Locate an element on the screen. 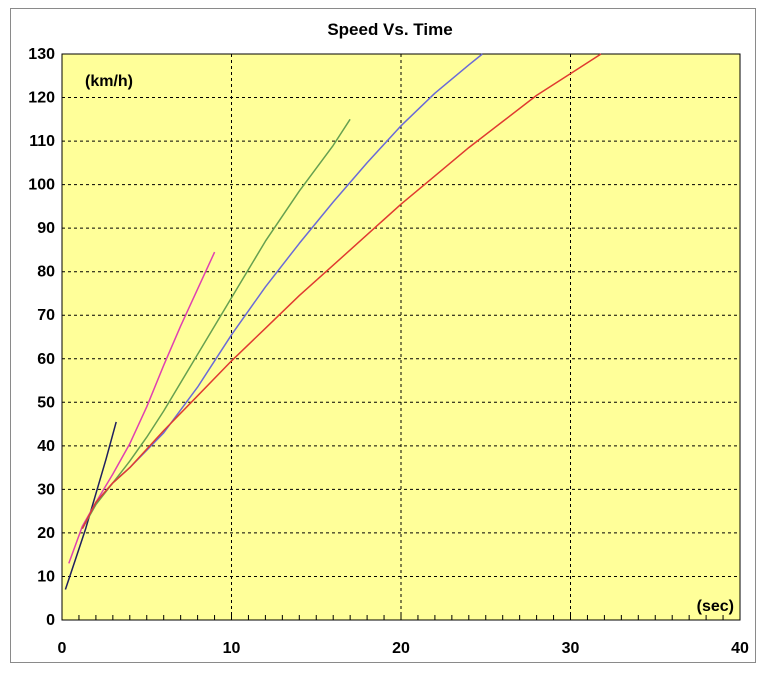  x-tick-label: 20 is located at coordinates (401, 648).